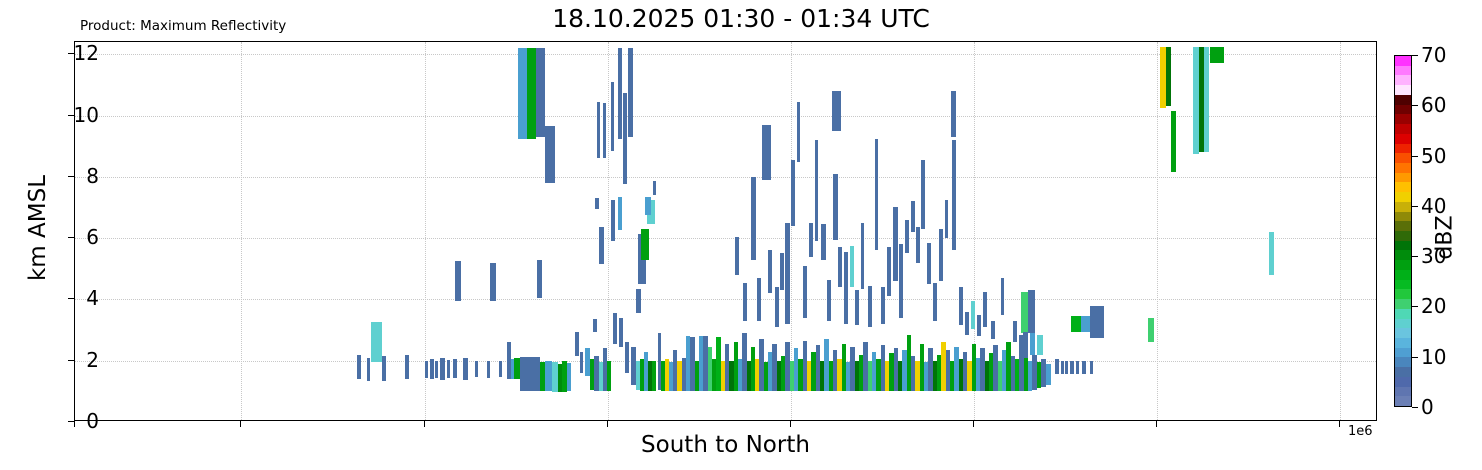 This screenshot has height=470, width=1482. Describe the element at coordinates (86, 53) in the screenshot. I see `y-axis-tick-label: 12` at that location.